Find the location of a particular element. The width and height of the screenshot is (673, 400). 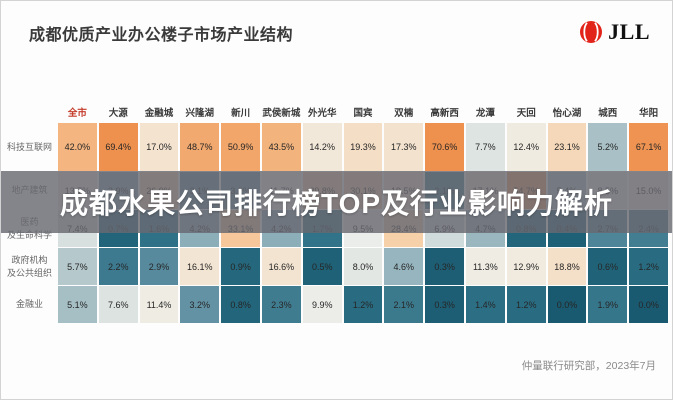

heatmap-cell: 48.7% is located at coordinates (200, 147).